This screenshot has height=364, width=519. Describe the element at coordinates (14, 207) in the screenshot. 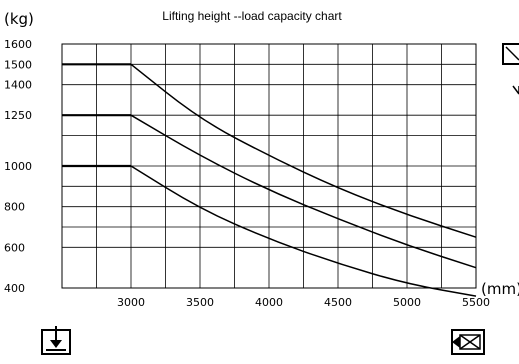

I see `y-tick-label: 800` at that location.